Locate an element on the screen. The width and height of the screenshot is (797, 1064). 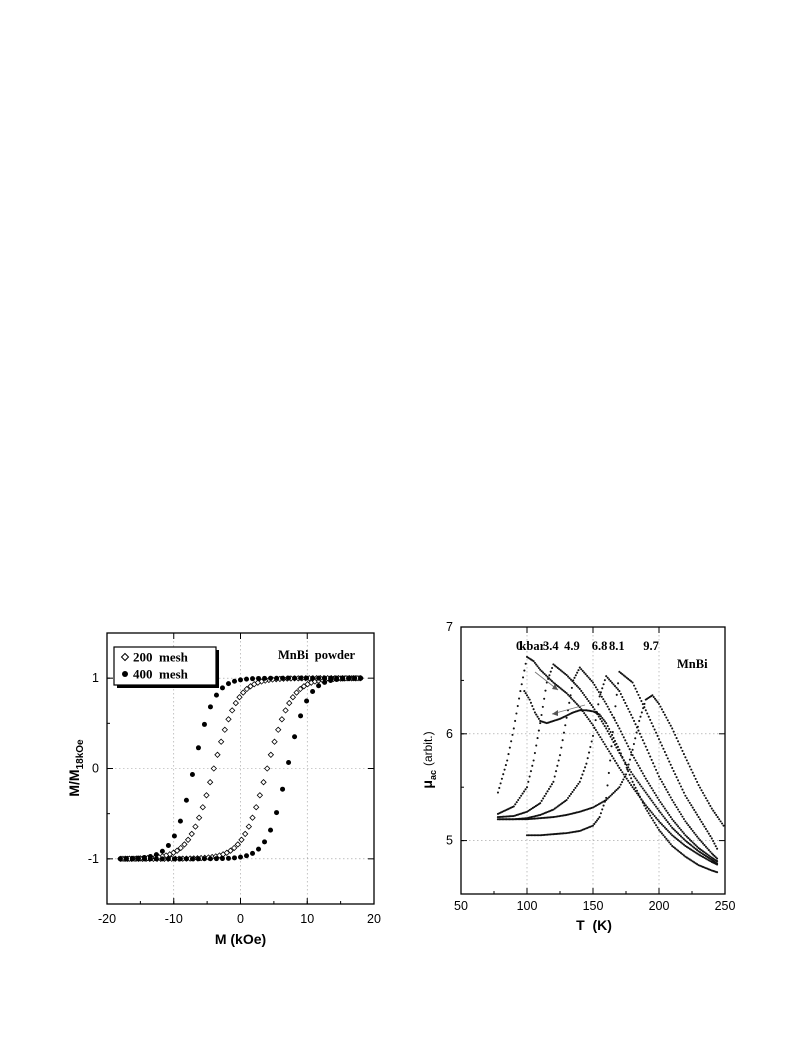
left-y-tick-label: -1 is located at coordinates (93, 859).